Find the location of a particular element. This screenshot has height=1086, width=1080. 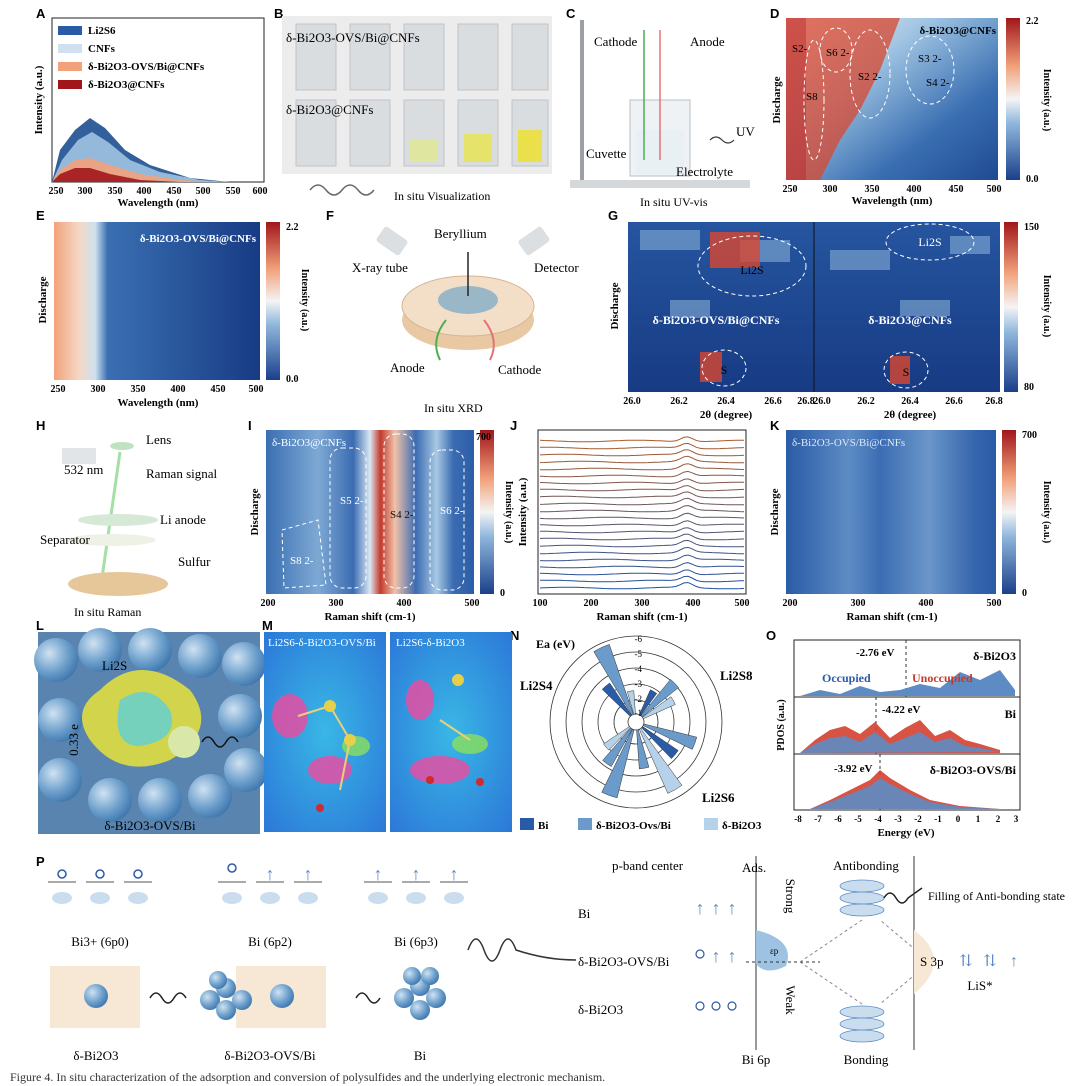

k-cbar-min: 0 is located at coordinates (1024, 593).